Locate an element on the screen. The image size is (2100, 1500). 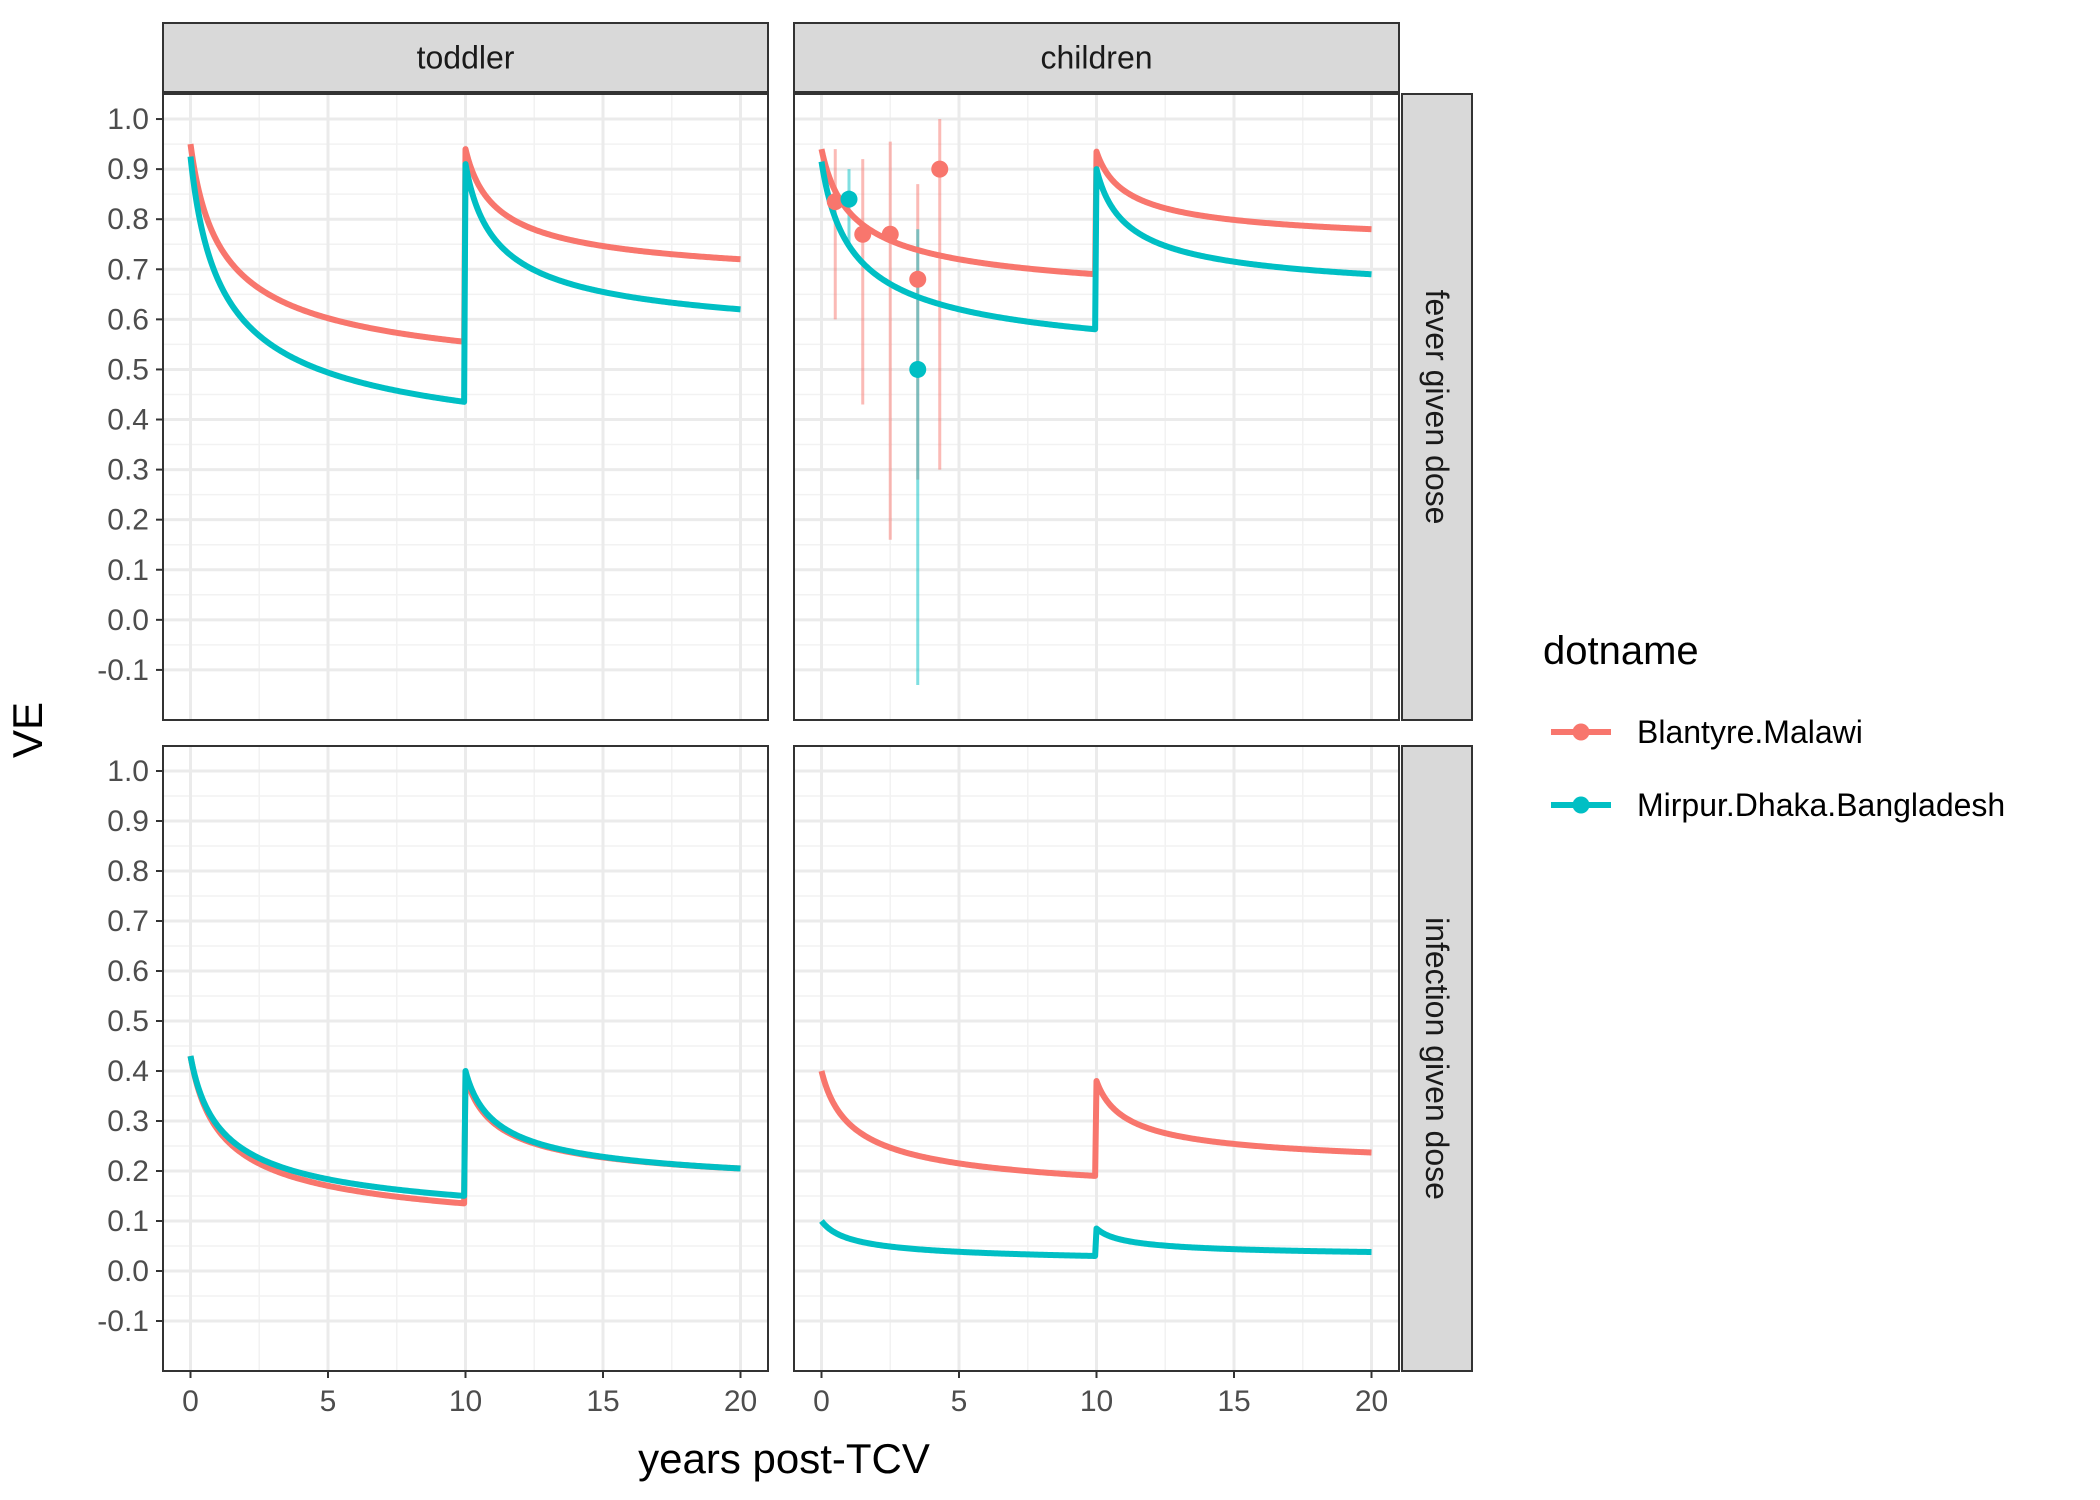
panel-children-fever-given-dose is located at coordinates (1096, 407).